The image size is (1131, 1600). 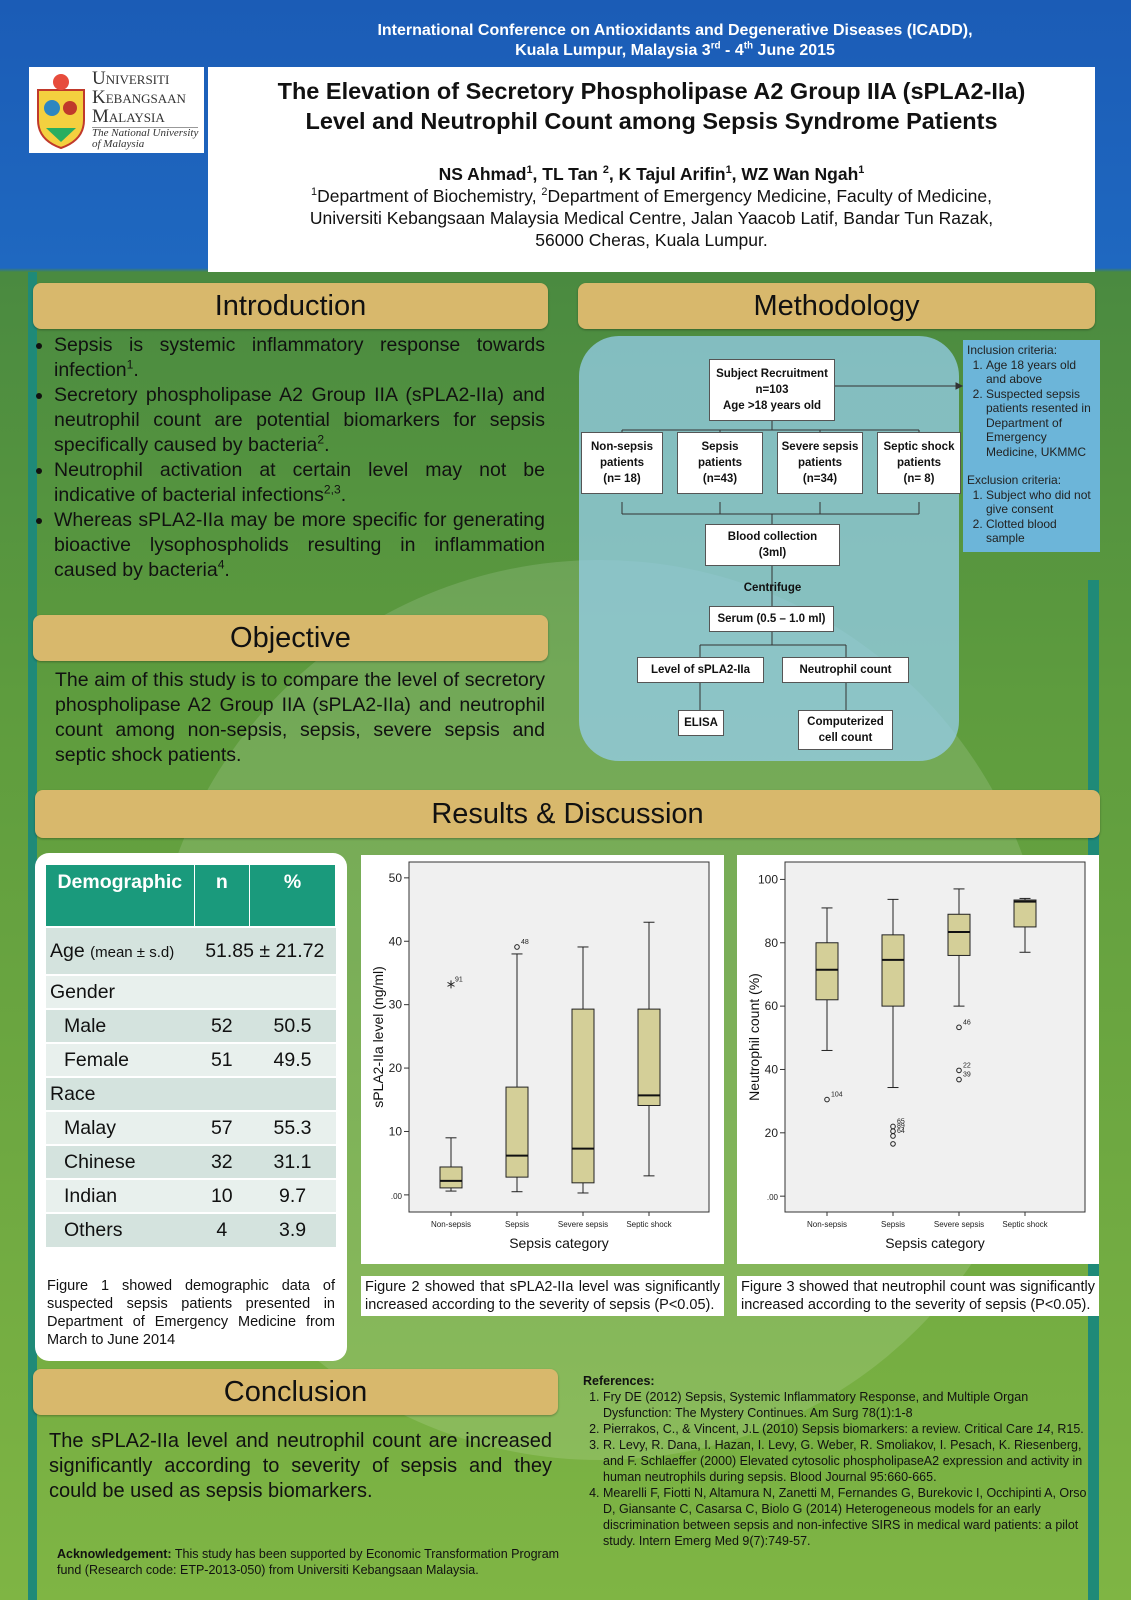 What do you see at coordinates (772, 545) in the screenshot?
I see `flow-node: Blood collection (3ml)` at bounding box center [772, 545].